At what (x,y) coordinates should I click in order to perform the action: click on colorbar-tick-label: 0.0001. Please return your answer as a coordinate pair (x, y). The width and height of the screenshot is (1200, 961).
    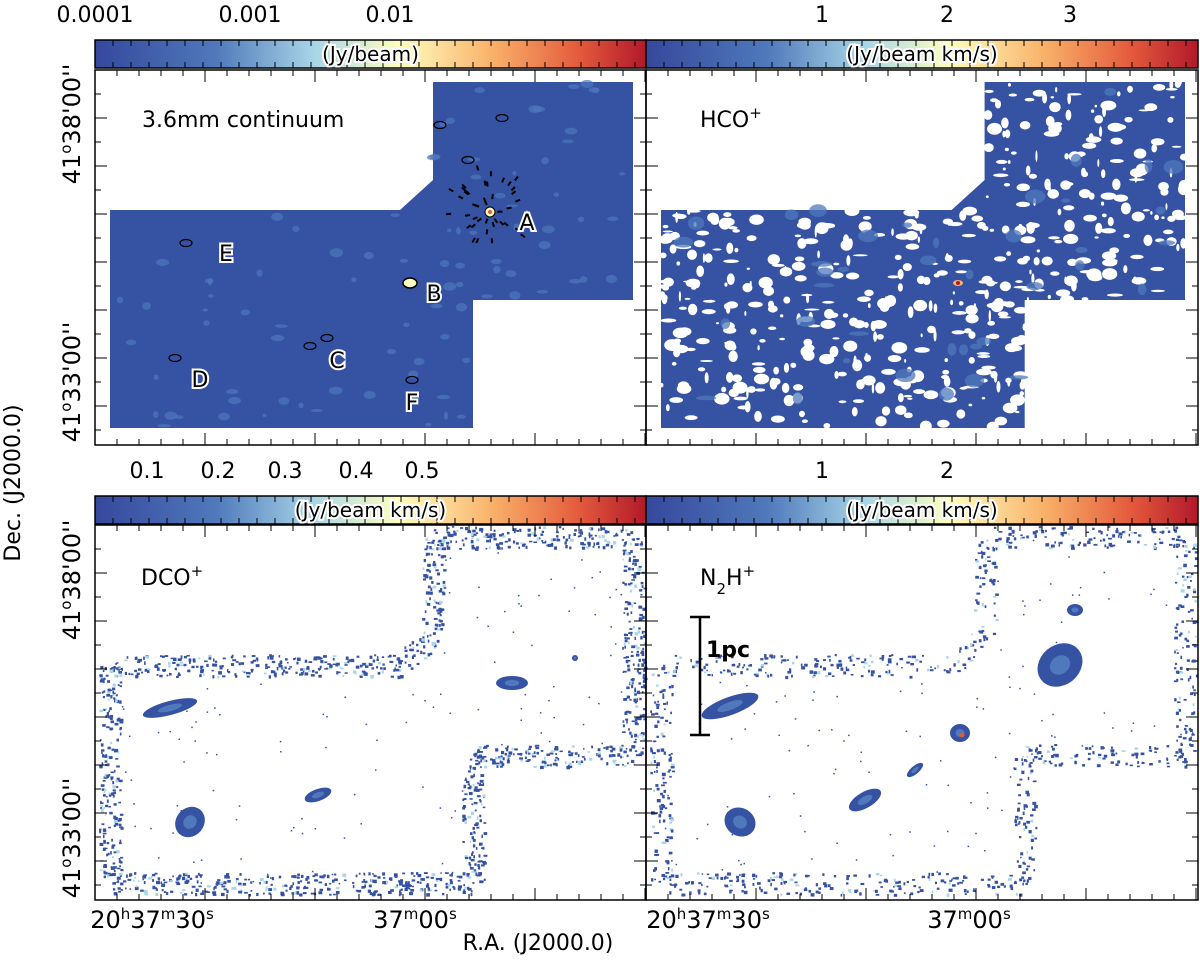
    Looking at the image, I should click on (95, 15).